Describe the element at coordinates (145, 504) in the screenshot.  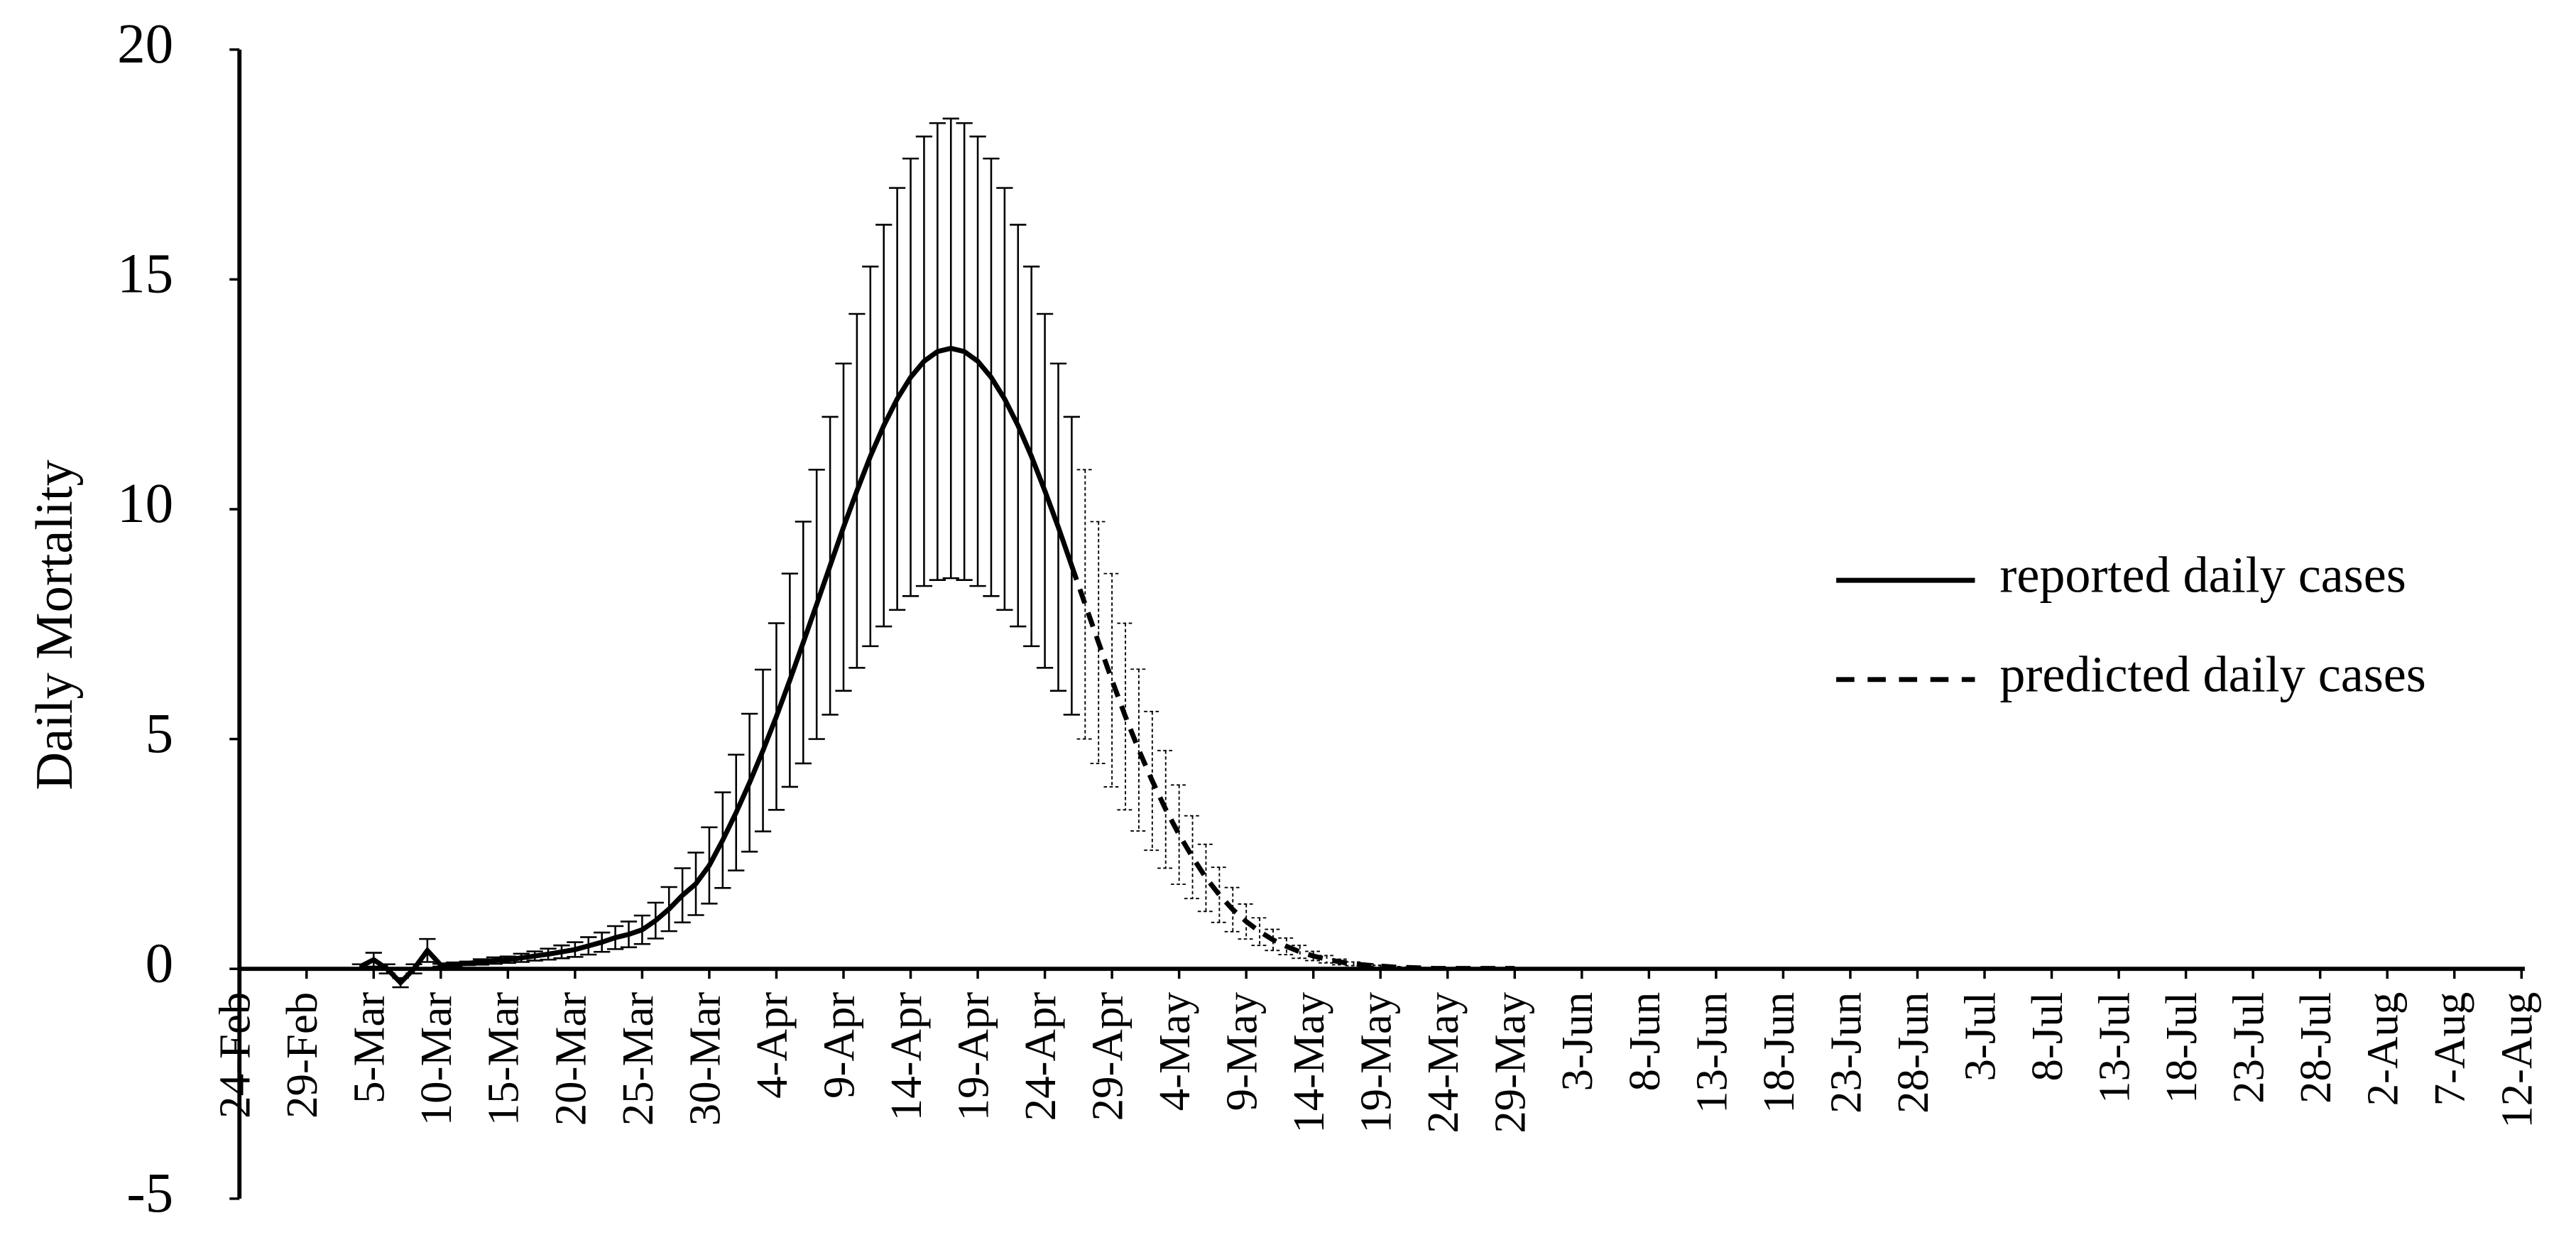
I see `y-tick-label: 10` at that location.